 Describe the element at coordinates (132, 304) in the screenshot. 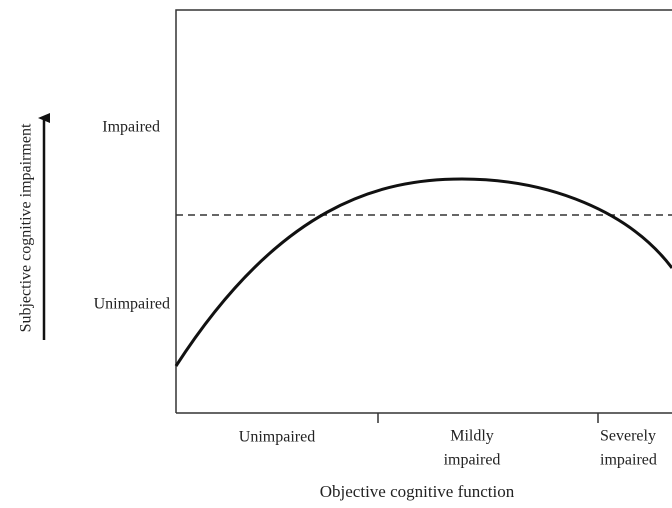

I see `y-level: Unimpaired` at that location.